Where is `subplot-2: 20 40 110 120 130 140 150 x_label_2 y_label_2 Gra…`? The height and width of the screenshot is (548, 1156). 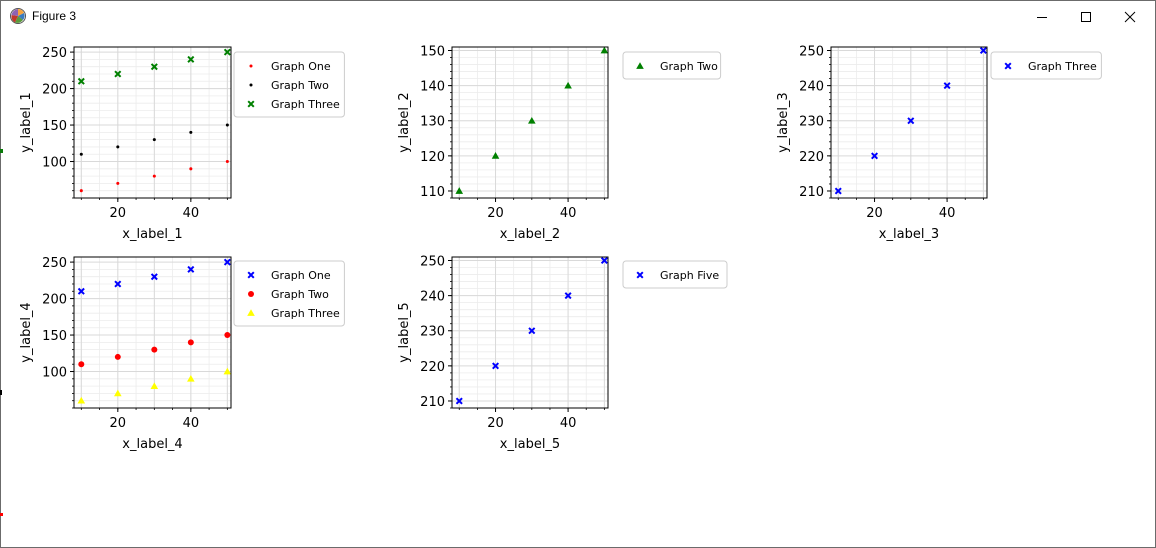 subplot-2: 20 40 110 120 130 140 150 x_label_2 y_label_2 Gra… is located at coordinates (559, 143).